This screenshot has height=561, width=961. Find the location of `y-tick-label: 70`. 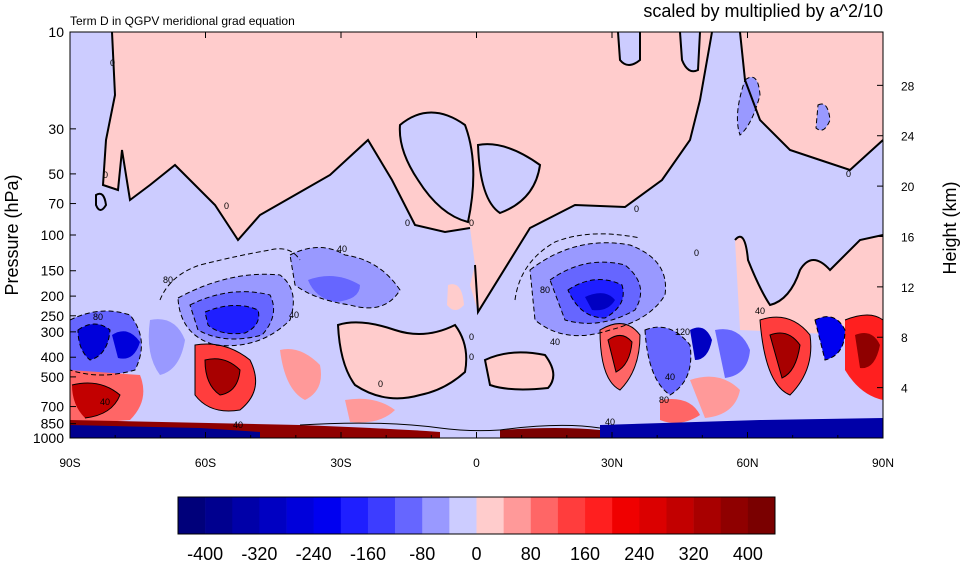

y-tick-label: 70 is located at coordinates (56, 204).